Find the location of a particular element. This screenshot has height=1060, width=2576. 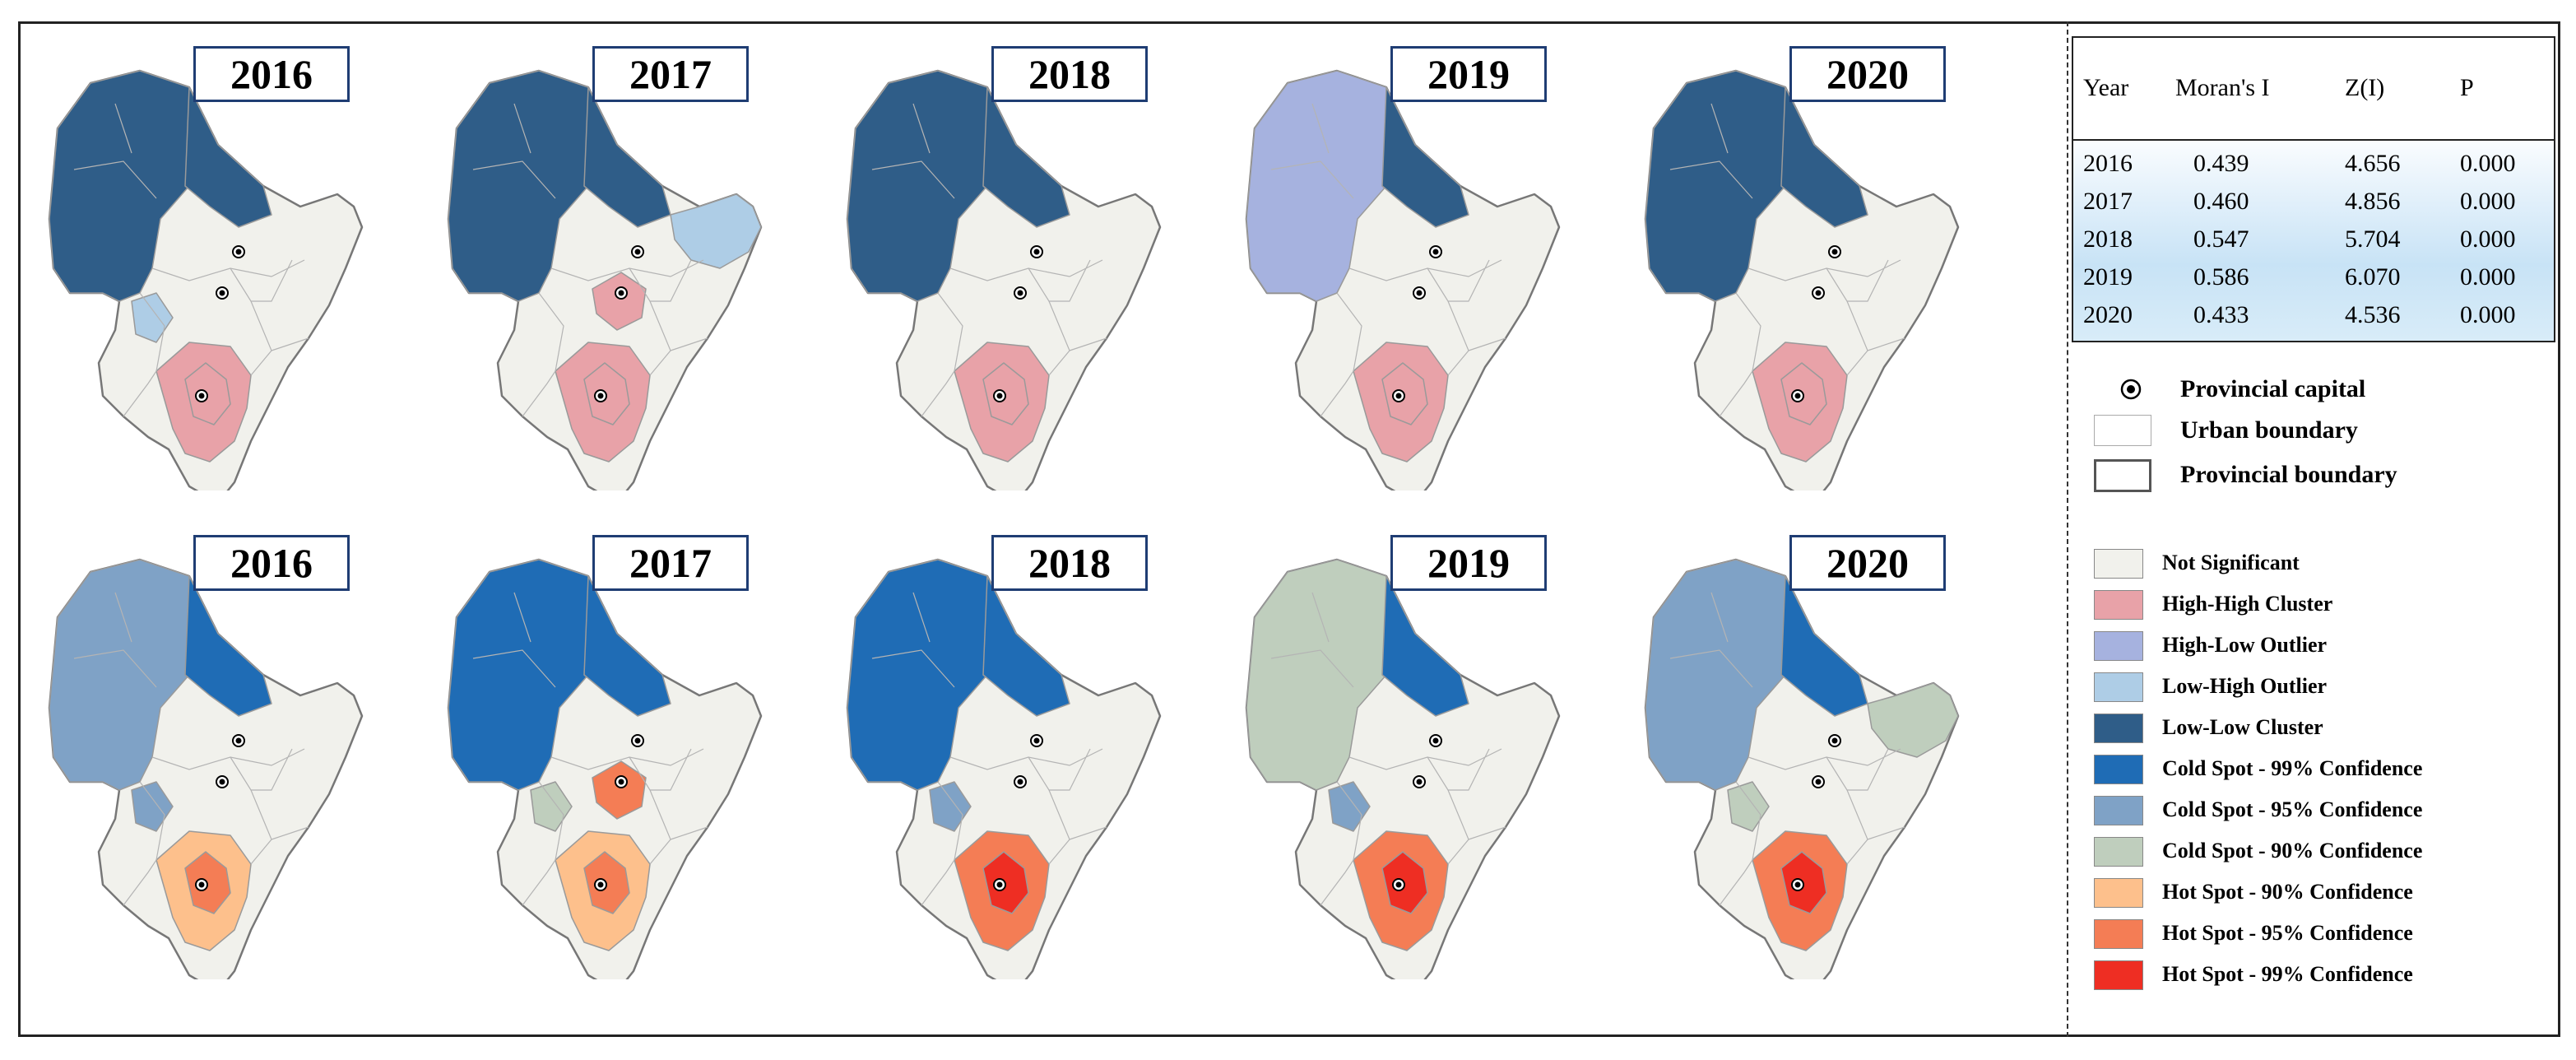

legend-label: Hot Spot - 90% Confidence is located at coordinates (2288, 892).